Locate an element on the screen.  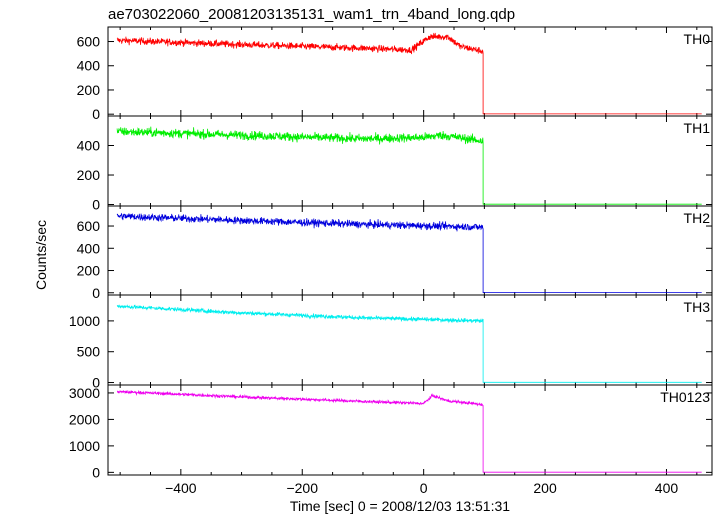
series-line-th0123 is located at coordinates (409, 431).